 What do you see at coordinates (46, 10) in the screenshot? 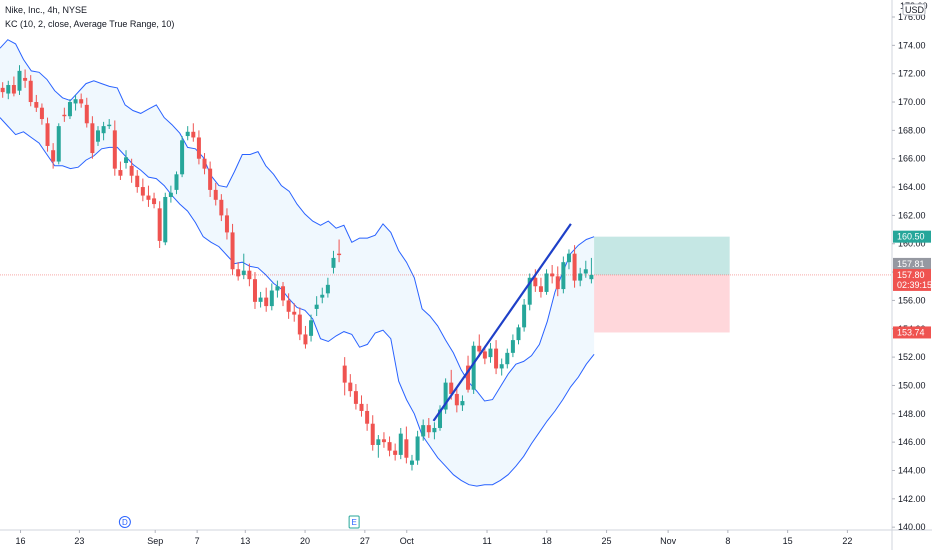
I see `symbol-legend: Nike, Inc., 4h, NYSE` at bounding box center [46, 10].